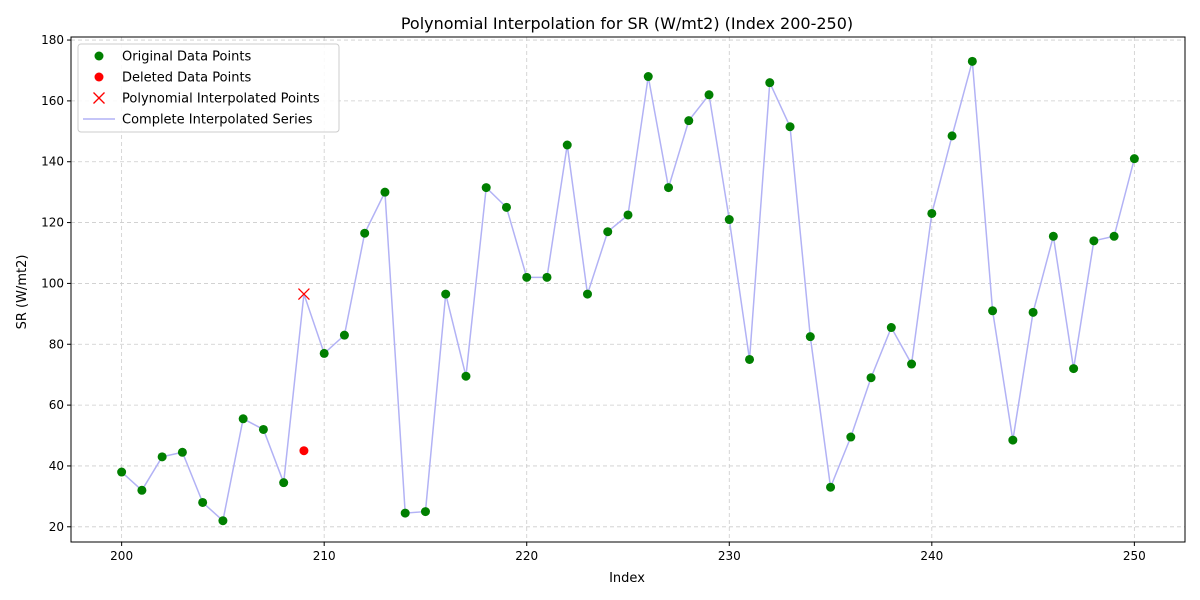 The width and height of the screenshot is (1200, 600). What do you see at coordinates (56, 466) in the screenshot?
I see `y-tick-label: 40` at bounding box center [56, 466].